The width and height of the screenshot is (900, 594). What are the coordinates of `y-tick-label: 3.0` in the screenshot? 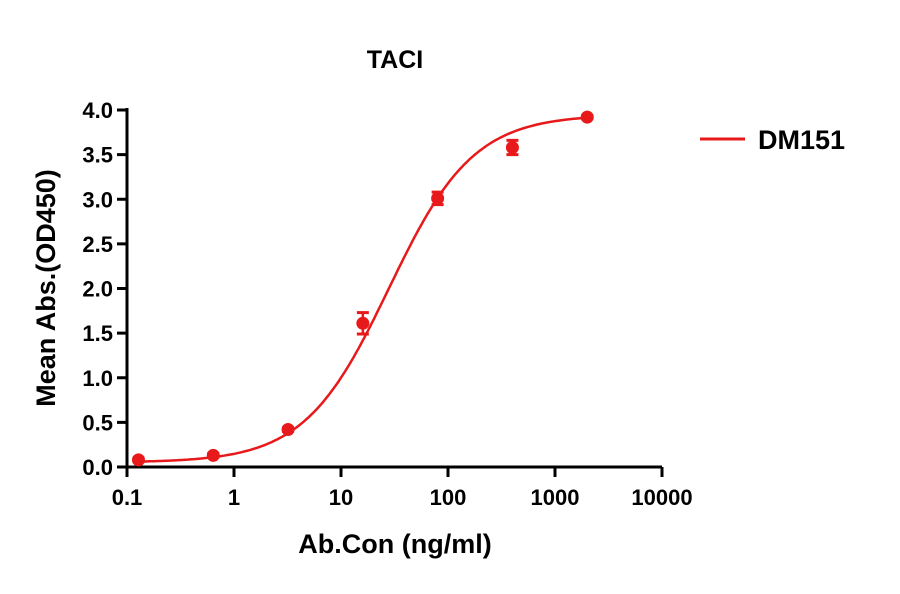 It's located at (97, 199).